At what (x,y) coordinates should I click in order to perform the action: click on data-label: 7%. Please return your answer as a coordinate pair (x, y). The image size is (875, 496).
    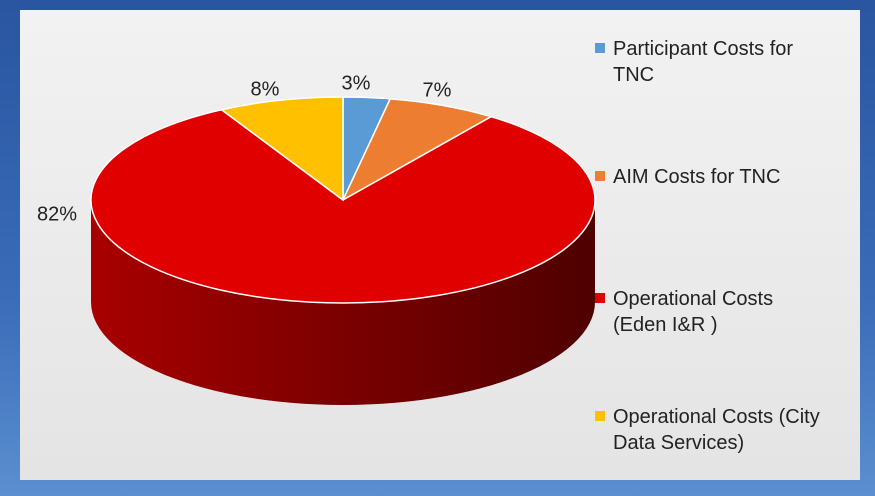
    Looking at the image, I should click on (437, 90).